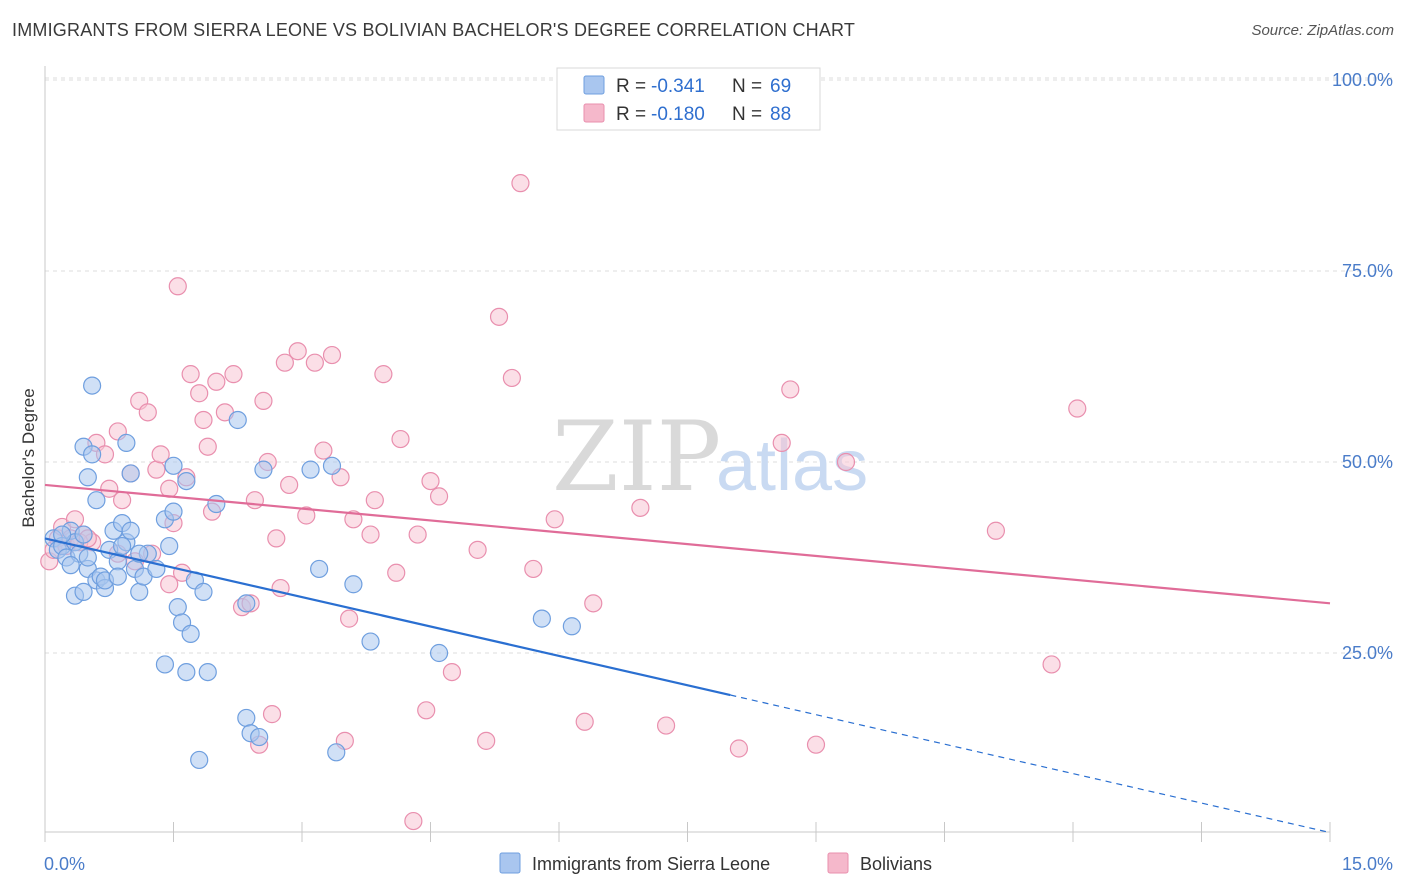 This screenshot has height=892, width=1406. What do you see at coordinates (64, 864) in the screenshot?
I see `x-tick-label: 0.0%` at bounding box center [64, 864].